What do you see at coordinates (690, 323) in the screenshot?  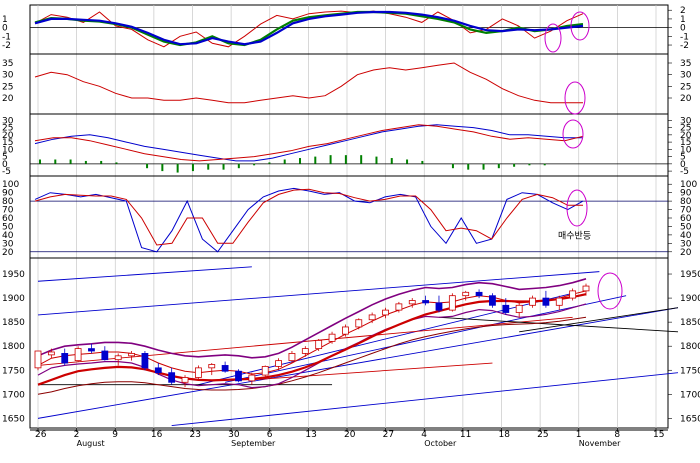 I see `y-tick-right: 1850` at bounding box center [690, 323].